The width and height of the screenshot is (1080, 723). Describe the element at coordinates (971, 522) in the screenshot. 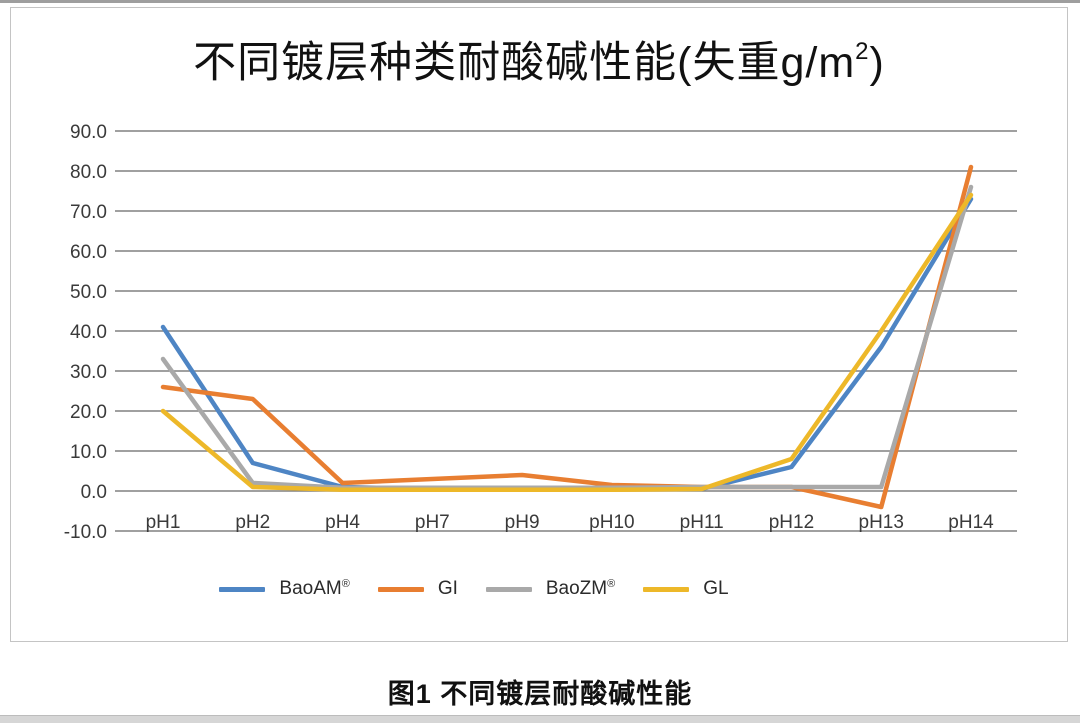

I see `x-tick-label: pH14` at that location.